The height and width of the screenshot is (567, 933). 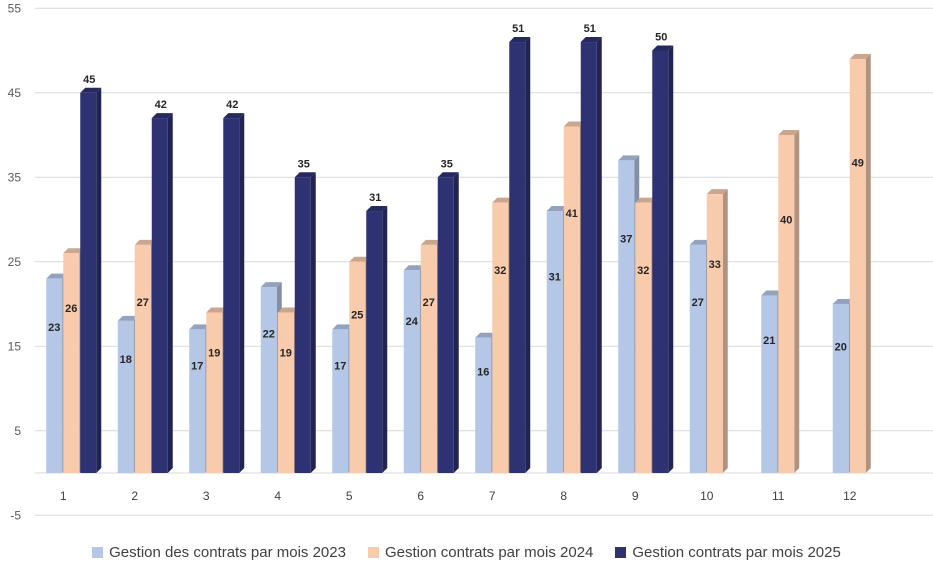 I want to click on y-tick-label: 25, so click(x=15, y=262).